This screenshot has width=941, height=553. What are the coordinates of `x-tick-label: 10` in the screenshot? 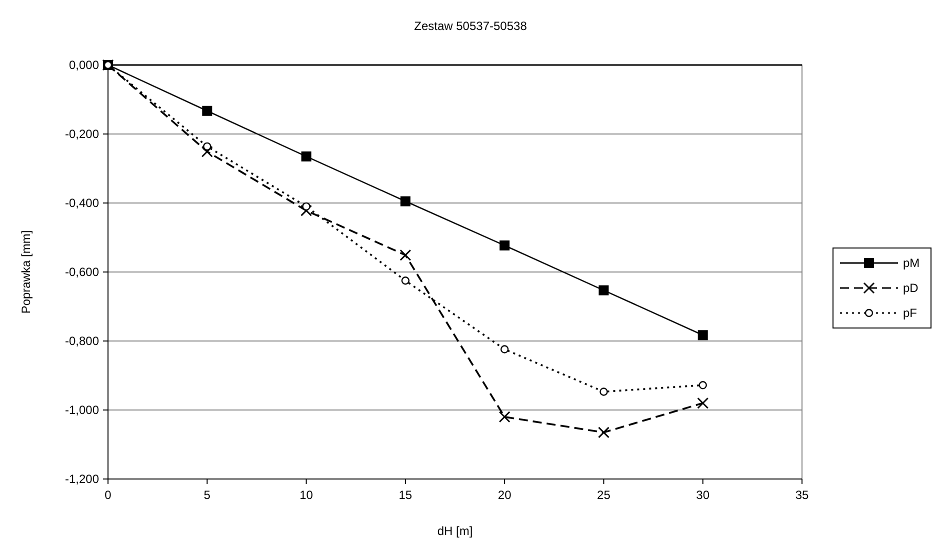 It's located at (307, 495).